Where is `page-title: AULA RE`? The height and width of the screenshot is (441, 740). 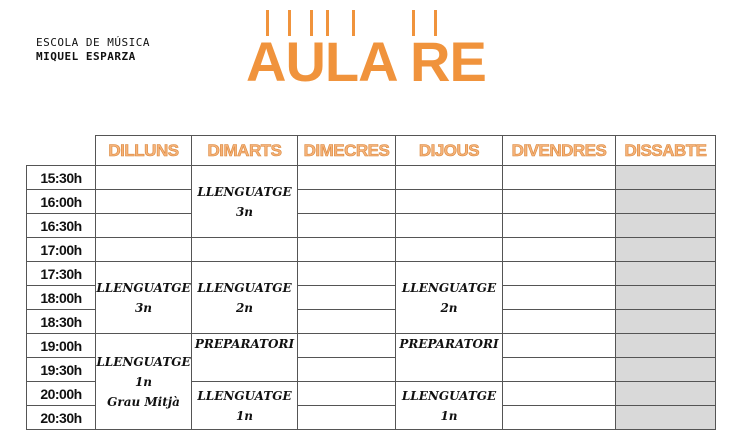 page-title: AULA RE is located at coordinates (365, 50).